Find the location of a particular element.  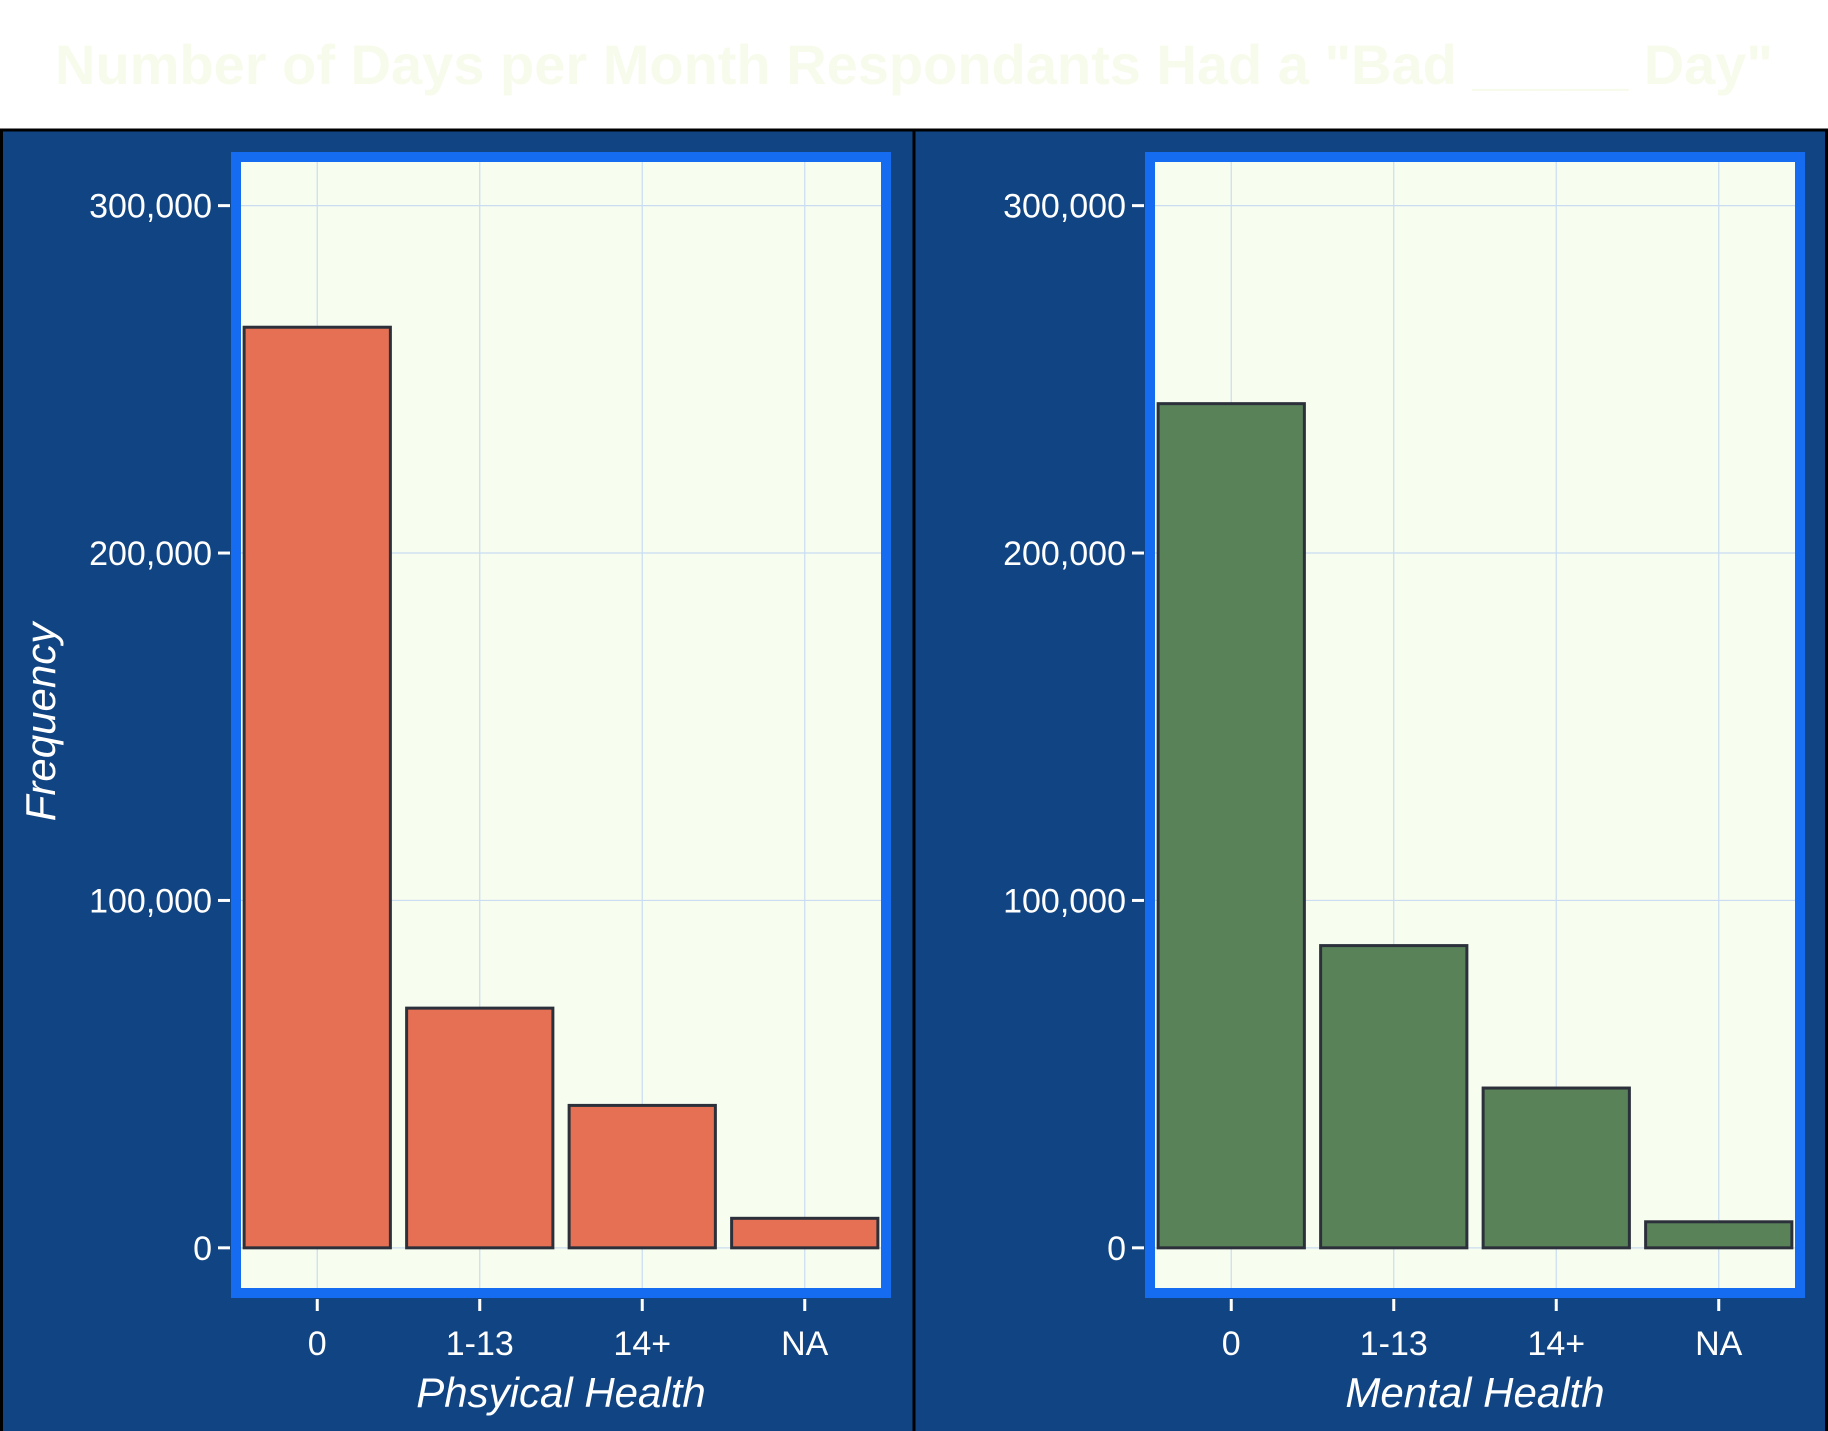

x-axis-label: Phsyical Health is located at coordinates (560, 1392).